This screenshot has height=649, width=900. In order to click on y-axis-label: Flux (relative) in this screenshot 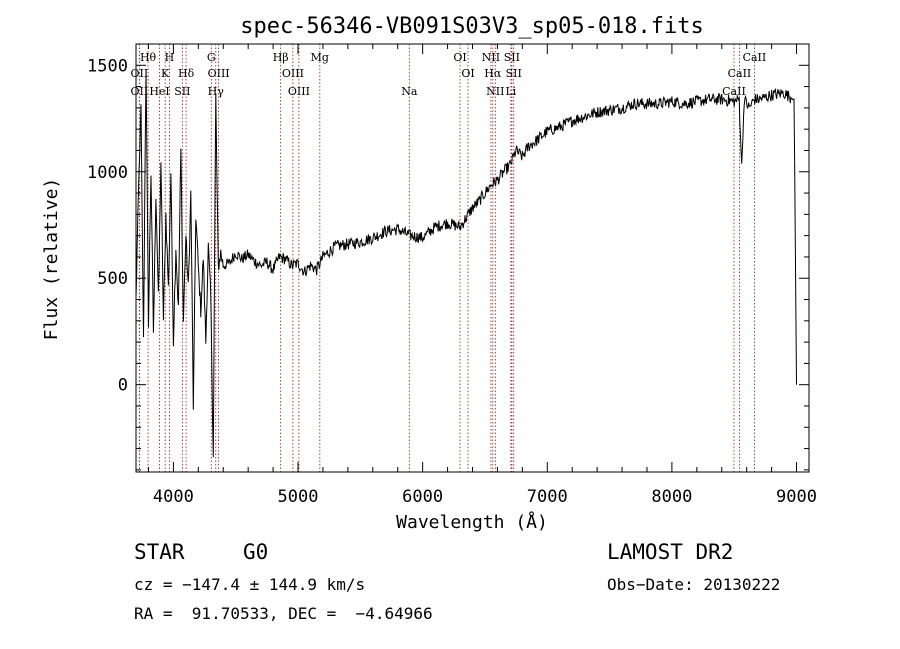, I will do `click(51, 259)`.